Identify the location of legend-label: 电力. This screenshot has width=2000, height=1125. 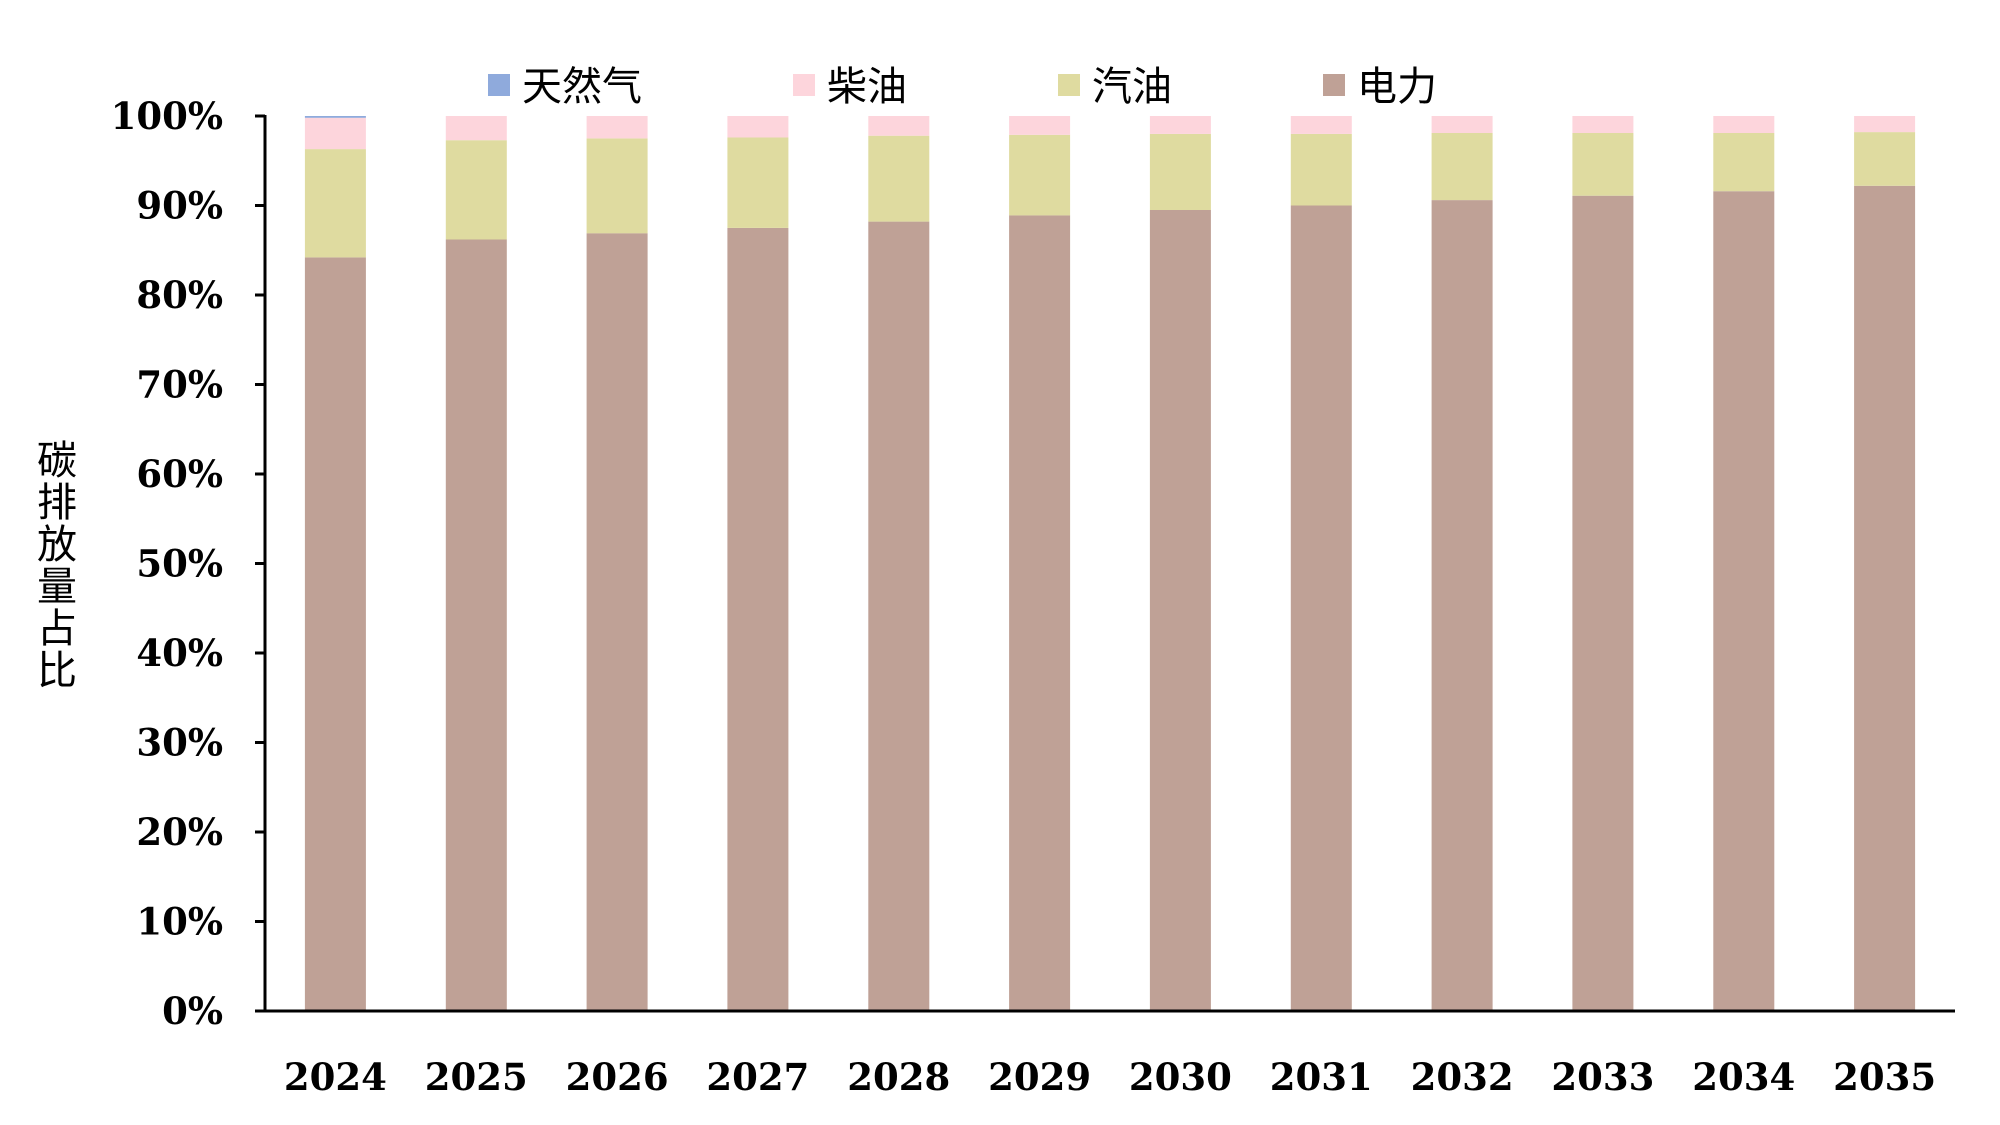
(1397, 87).